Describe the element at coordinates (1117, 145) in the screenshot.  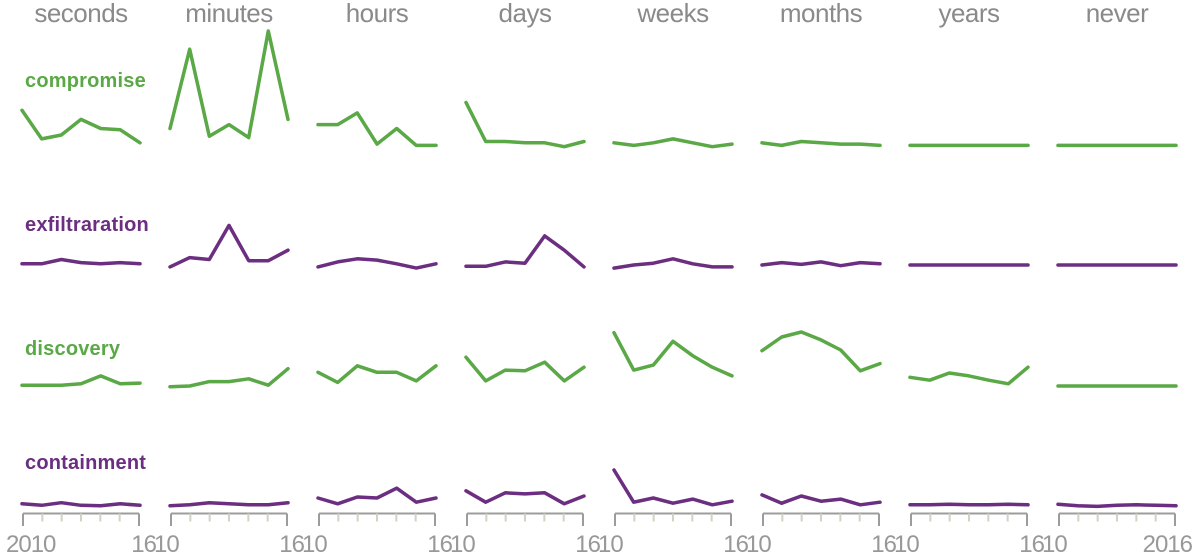
I see `sparkline-compromise-never` at that location.